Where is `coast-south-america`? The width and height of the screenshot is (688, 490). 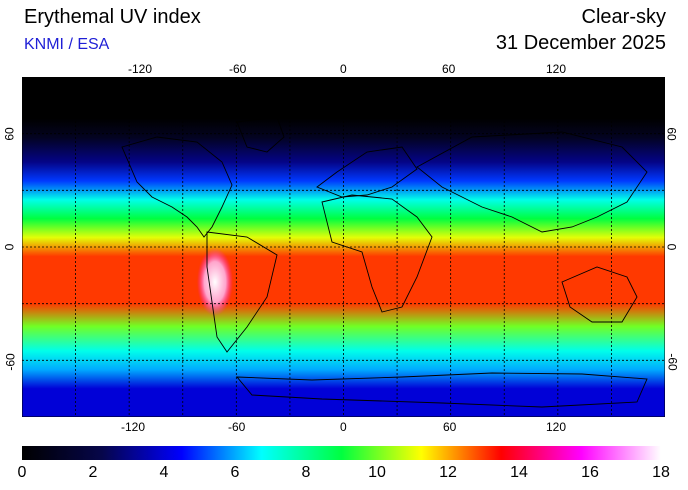 coast-south-america is located at coordinates (242, 292).